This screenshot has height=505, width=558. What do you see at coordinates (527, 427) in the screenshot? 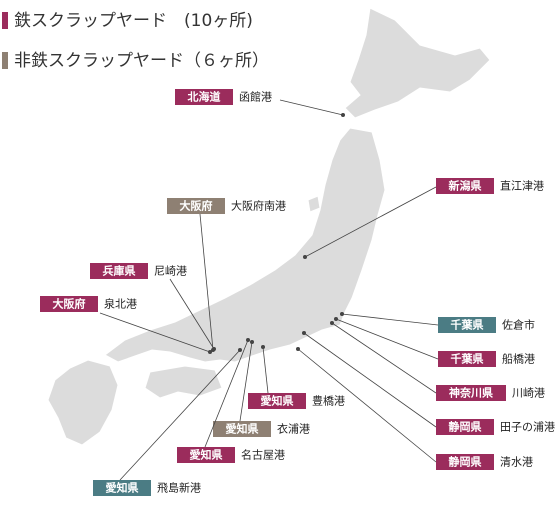
I see `port-label: 田子の浦港` at bounding box center [527, 427].